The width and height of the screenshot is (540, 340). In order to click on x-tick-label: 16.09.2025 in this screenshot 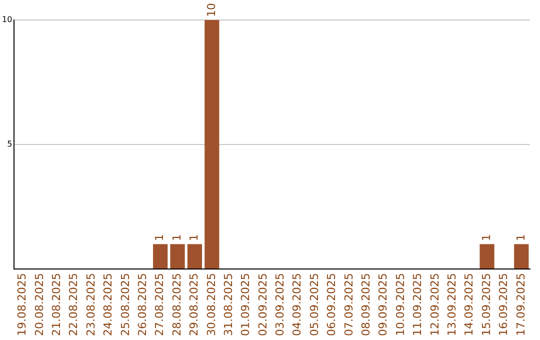, I will do `click(503, 304)`.